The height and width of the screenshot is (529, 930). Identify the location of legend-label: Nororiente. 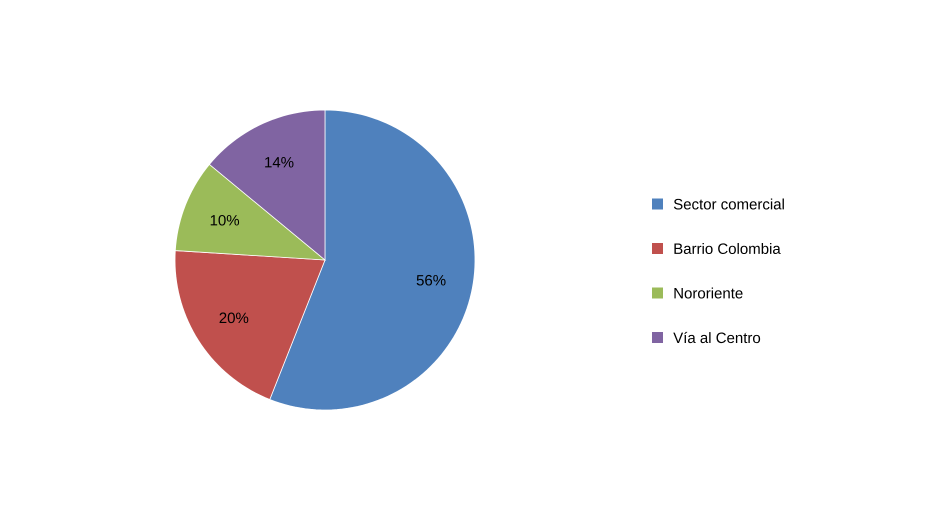
(708, 292).